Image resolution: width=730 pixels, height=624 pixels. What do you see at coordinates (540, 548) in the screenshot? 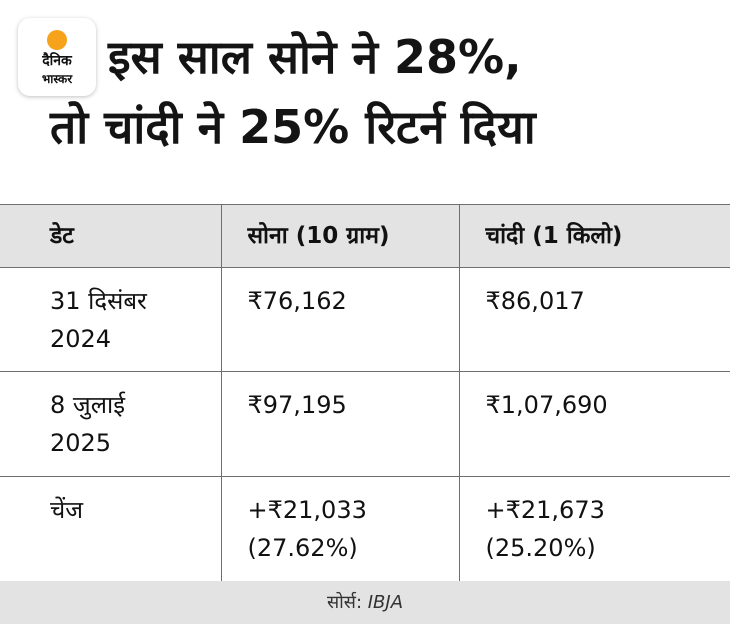
I see `silver-change-percent: (25.20%)` at bounding box center [540, 548].